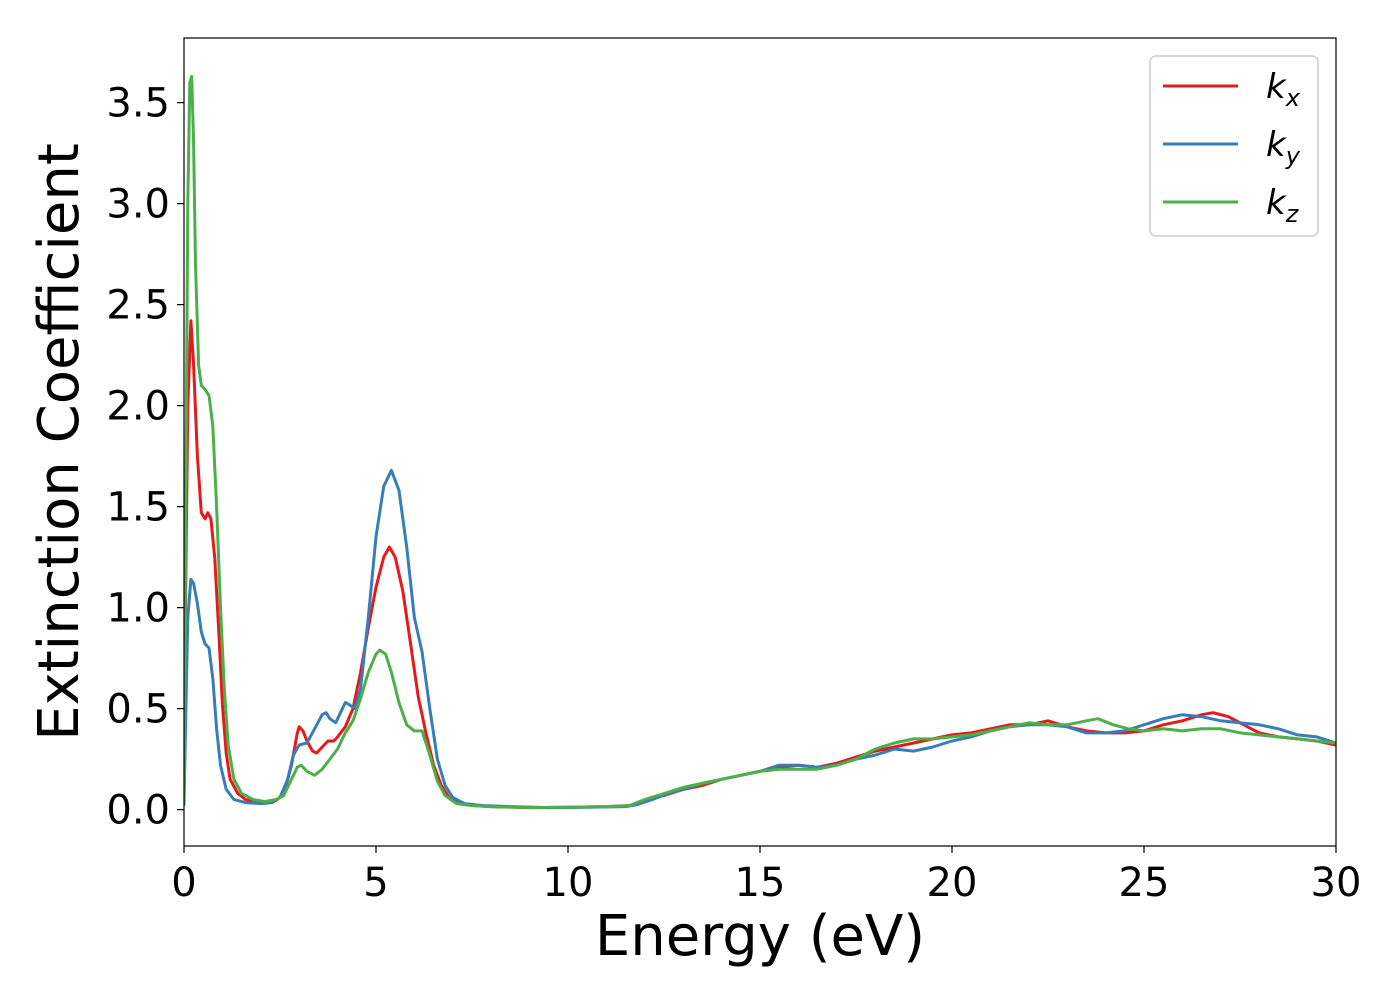  I want to click on x-tick-label: 30, so click(1336, 883).